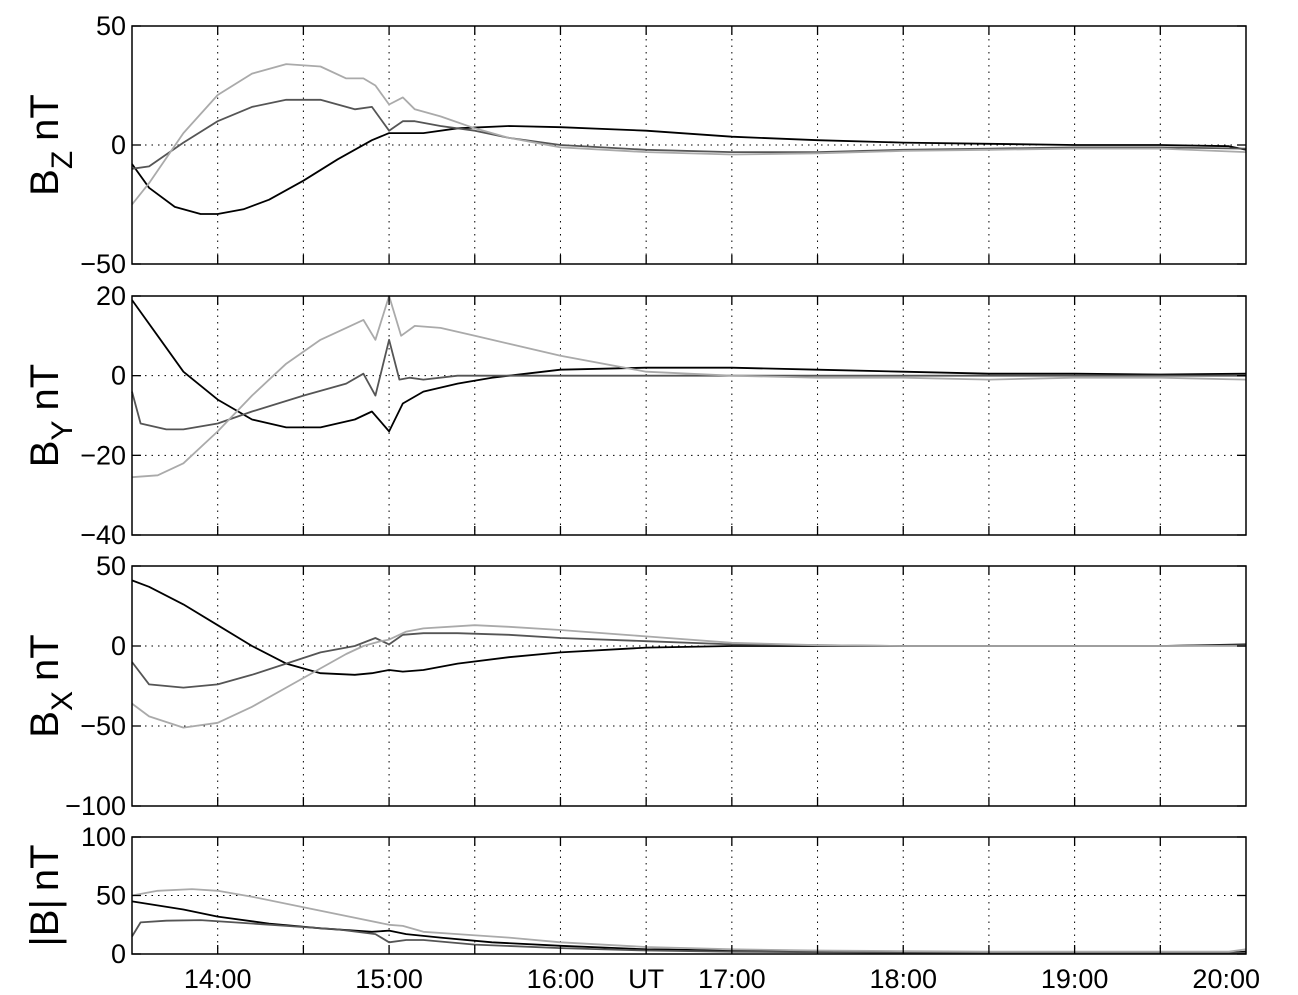 The height and width of the screenshot is (995, 1298). What do you see at coordinates (561, 979) in the screenshot?
I see `x-tick-label: 16:00` at bounding box center [561, 979].